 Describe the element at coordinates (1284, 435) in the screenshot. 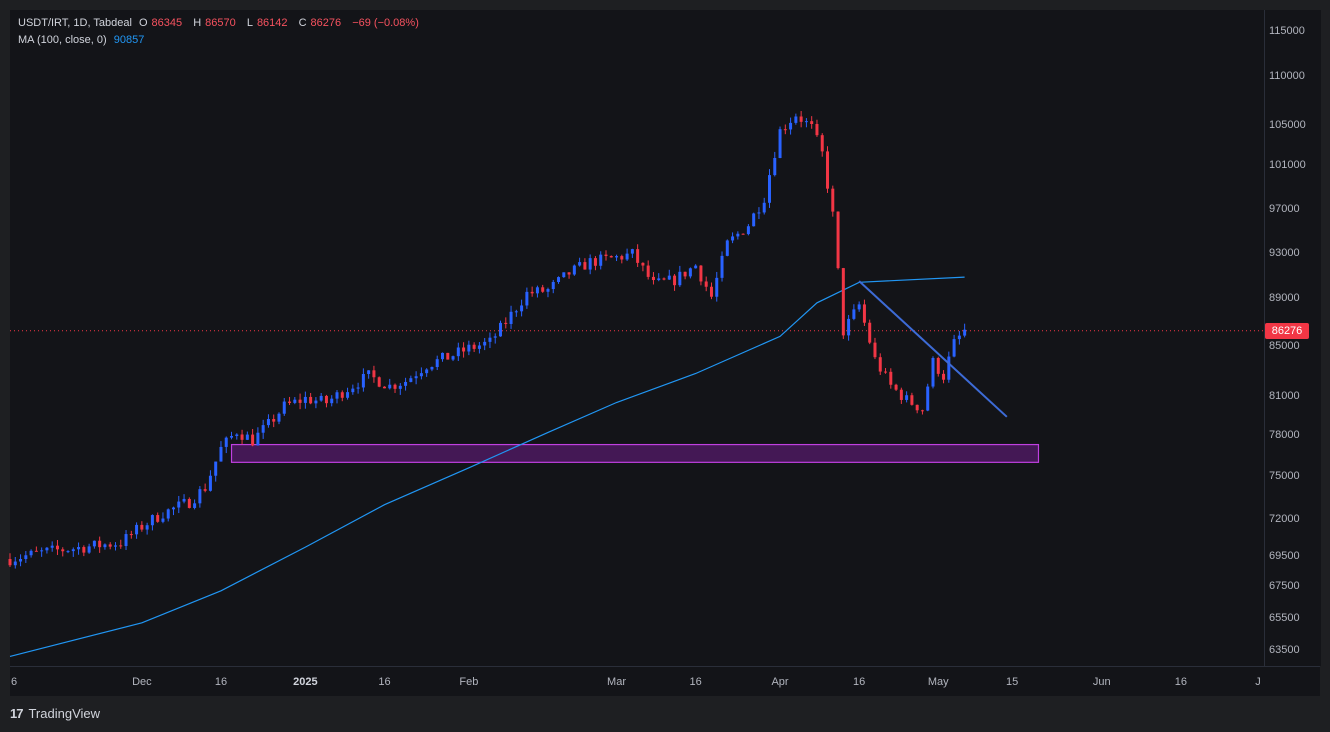

I see `y-tick-label: 78000` at that location.